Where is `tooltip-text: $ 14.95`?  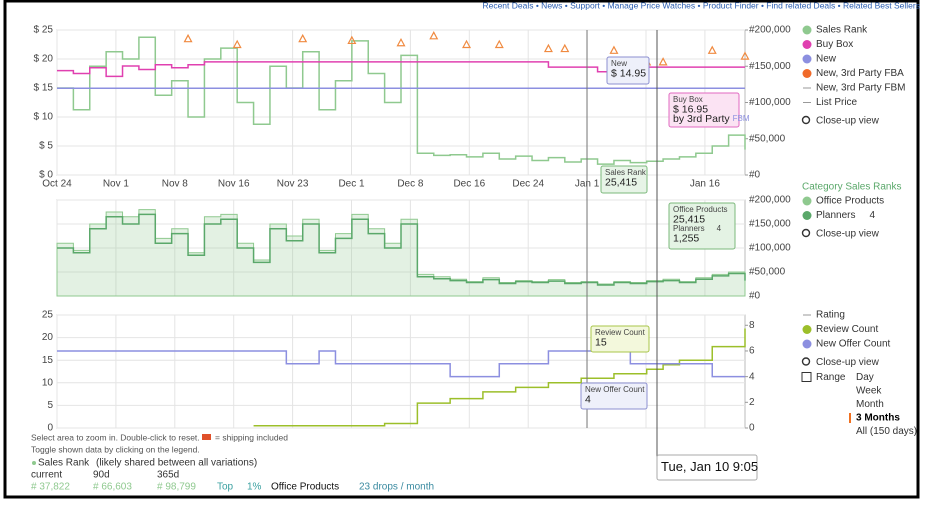
tooltip-text: $ 14.95 is located at coordinates (628, 73).